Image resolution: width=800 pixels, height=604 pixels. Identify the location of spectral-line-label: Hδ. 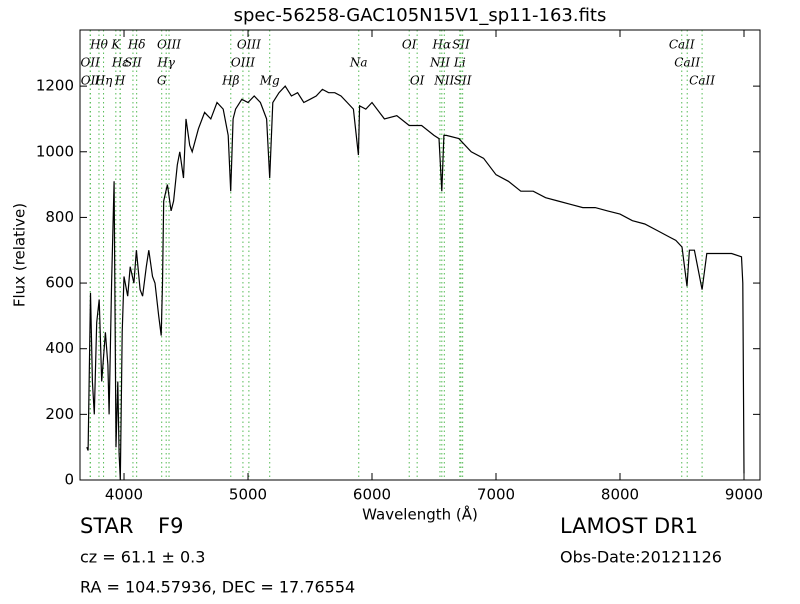
(136, 45).